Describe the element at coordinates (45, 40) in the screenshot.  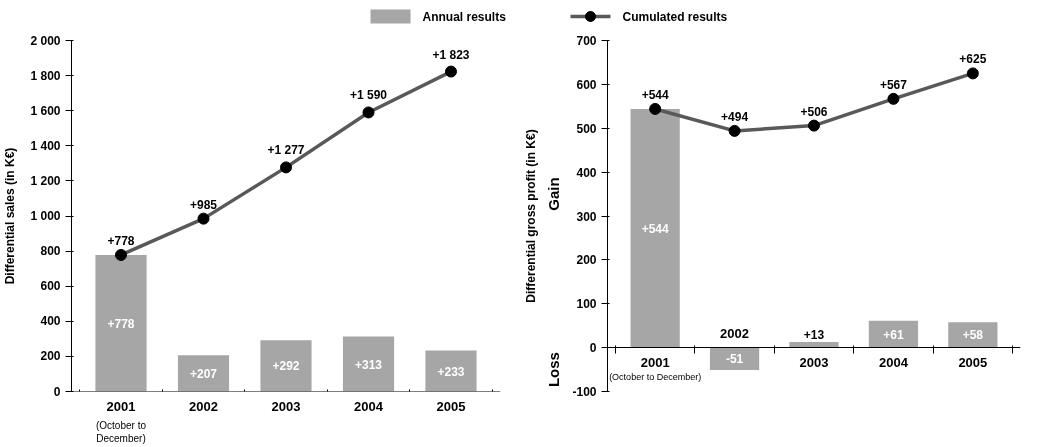
I see `y-tick-label: 2 000` at that location.